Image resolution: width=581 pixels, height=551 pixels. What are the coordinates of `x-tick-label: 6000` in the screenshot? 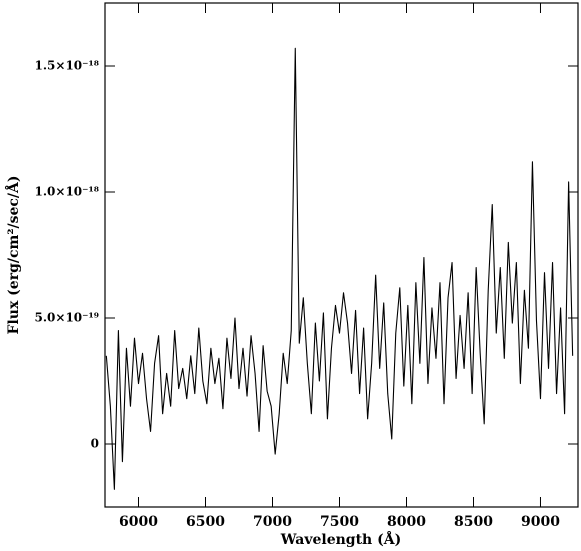 It's located at (138, 522).